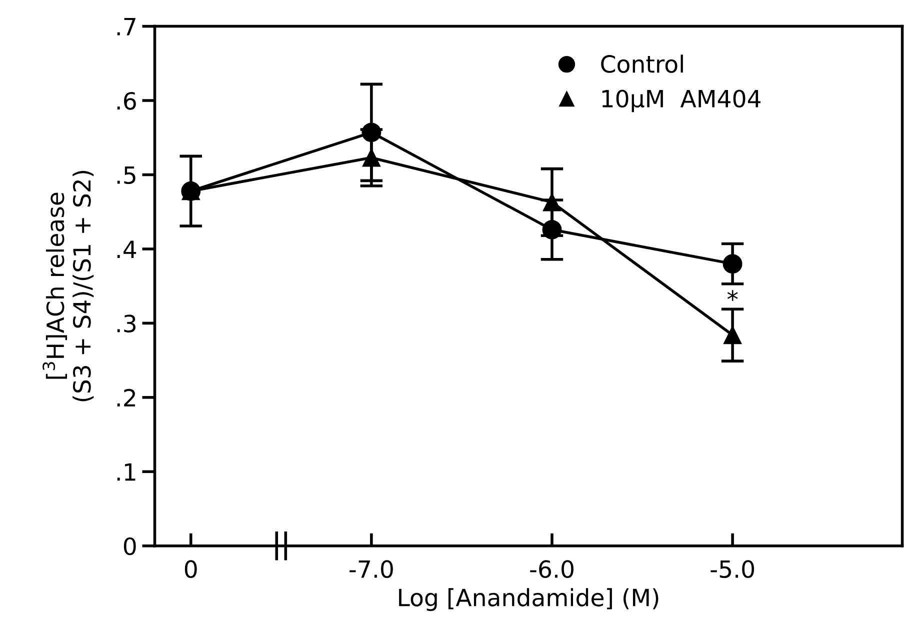  I want to click on x-tick-label: -6.0, so click(552, 569).